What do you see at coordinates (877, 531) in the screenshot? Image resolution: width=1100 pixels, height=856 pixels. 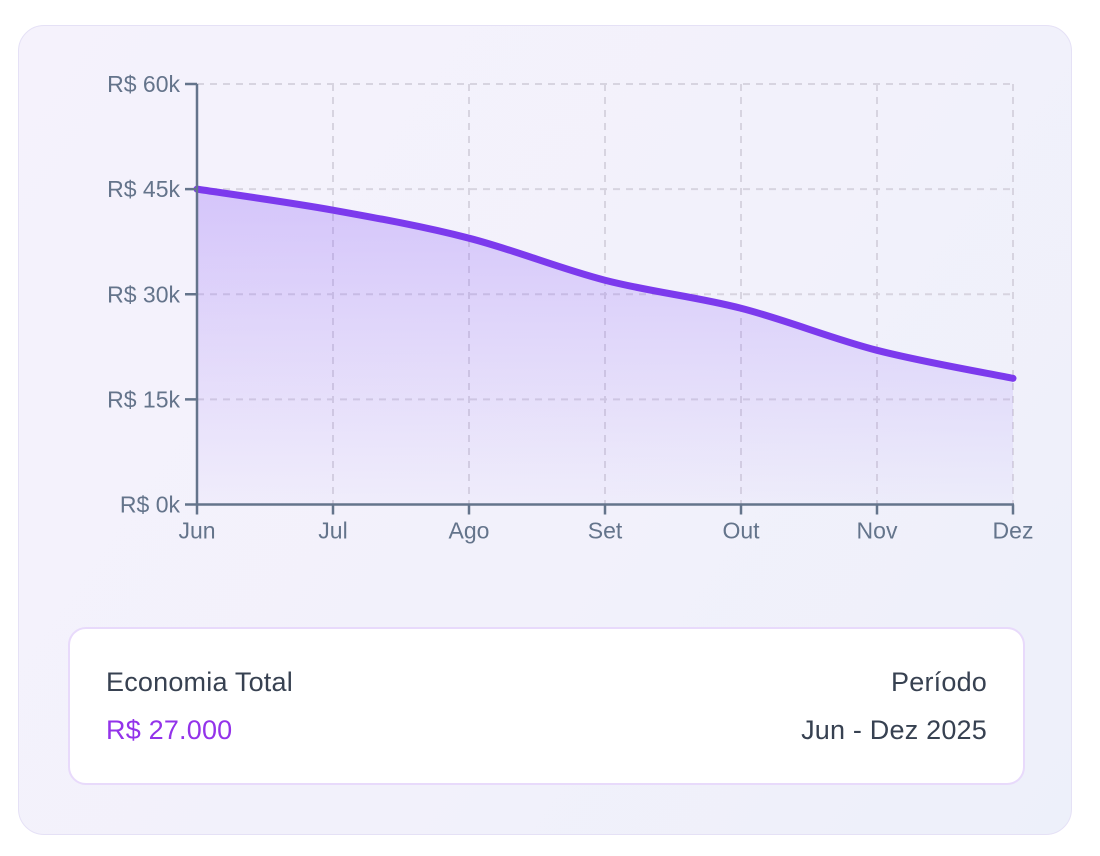 I see `x-tick-label: Nov` at bounding box center [877, 531].